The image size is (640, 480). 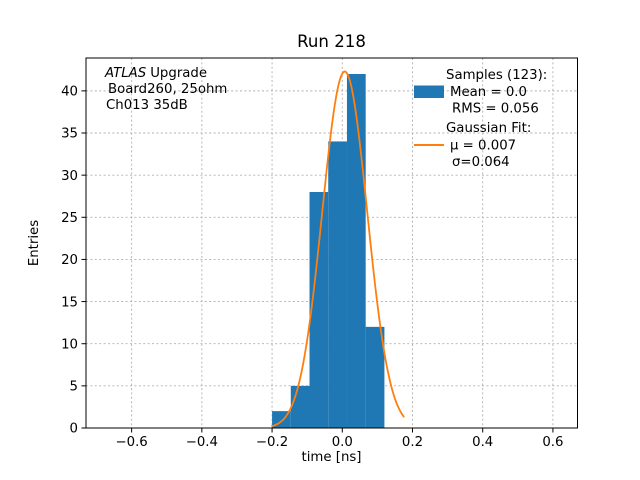 I want to click on annotation-block: ATLAS Upgrade Board260, 25ohm Ch013 35dB, so click(x=165, y=89).